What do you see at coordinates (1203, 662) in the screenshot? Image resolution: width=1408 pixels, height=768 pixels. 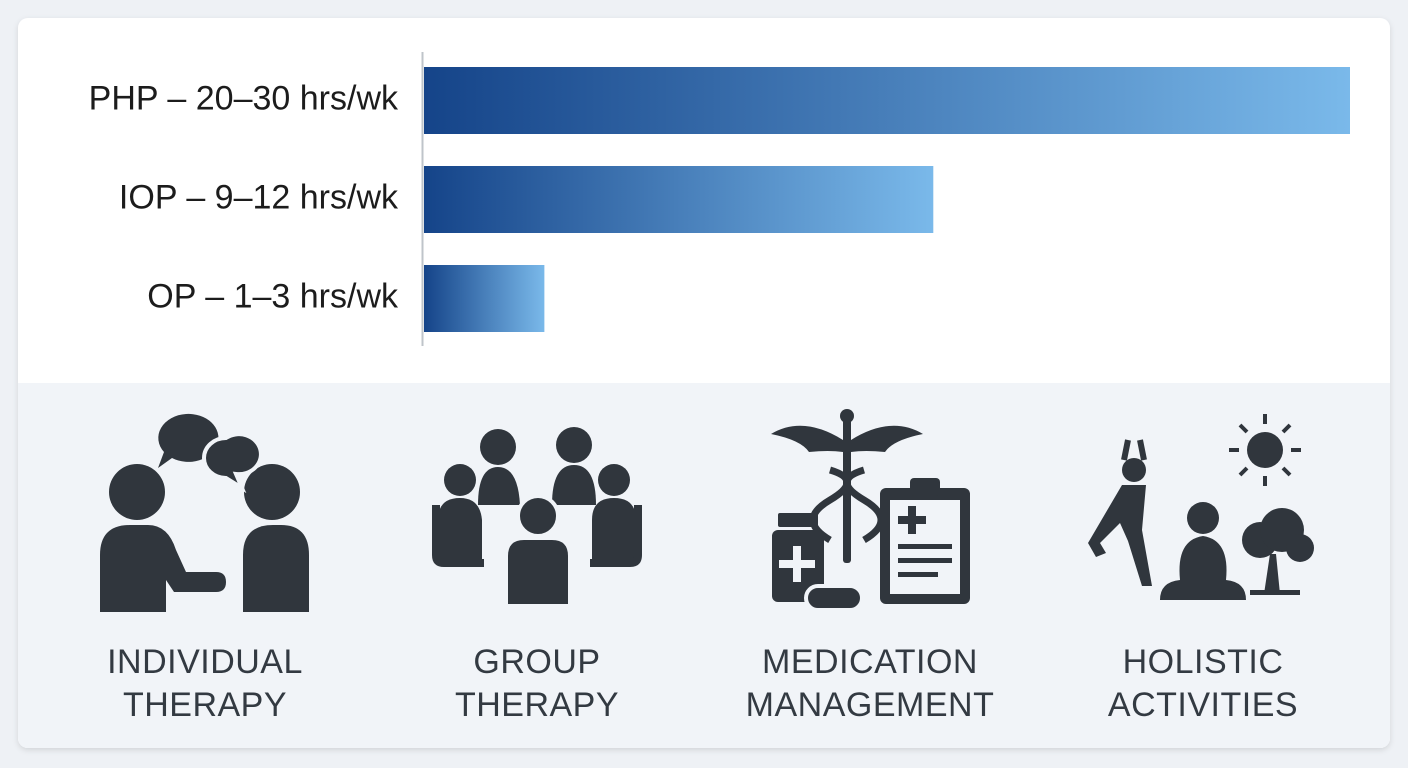 I see `service-label: HOLISTIC` at bounding box center [1203, 662].